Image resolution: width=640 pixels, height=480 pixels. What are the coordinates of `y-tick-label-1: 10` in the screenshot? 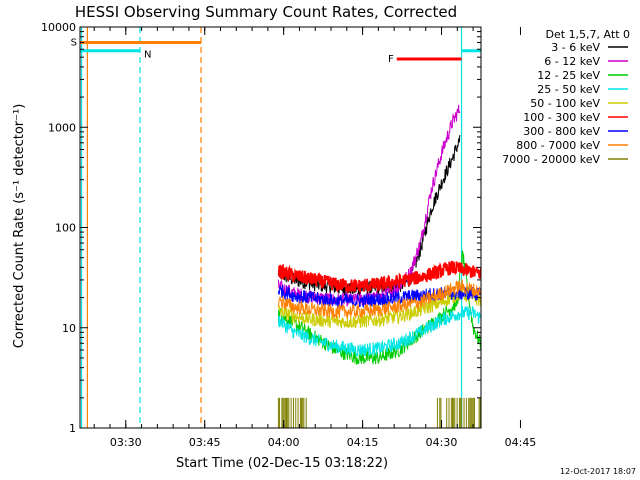 It's located at (69, 328).